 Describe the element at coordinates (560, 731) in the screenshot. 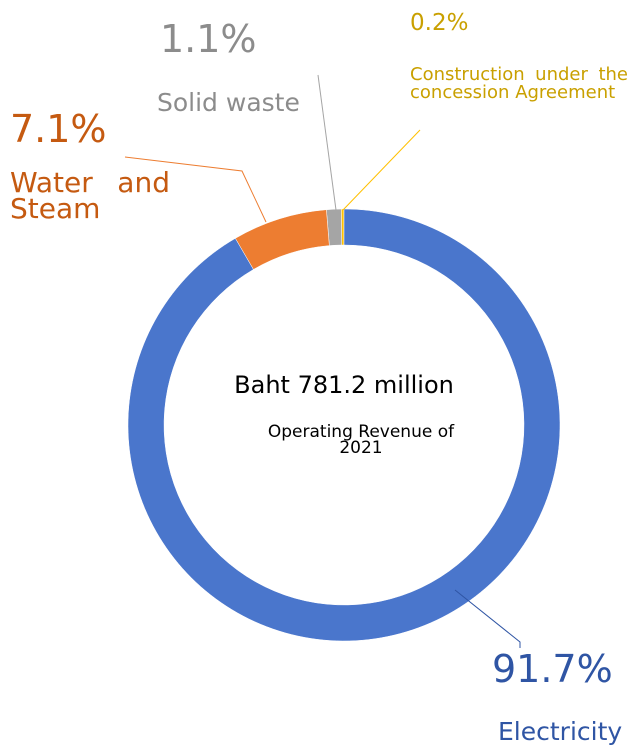

I see `category-label: Electricity` at that location.